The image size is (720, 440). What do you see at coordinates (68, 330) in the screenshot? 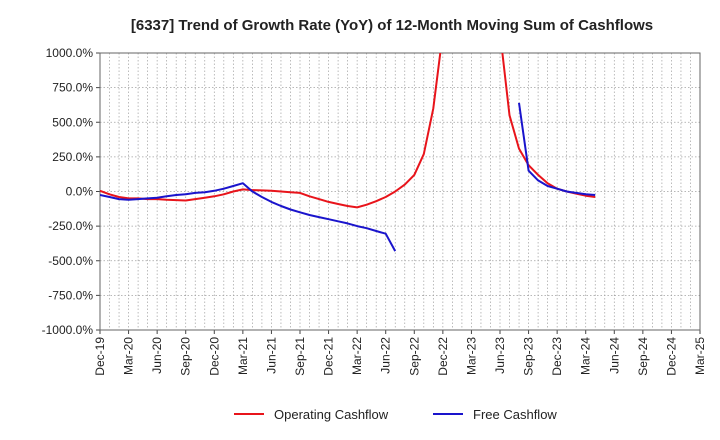
I see `y-tick-label: -1000.0%` at bounding box center [68, 330].